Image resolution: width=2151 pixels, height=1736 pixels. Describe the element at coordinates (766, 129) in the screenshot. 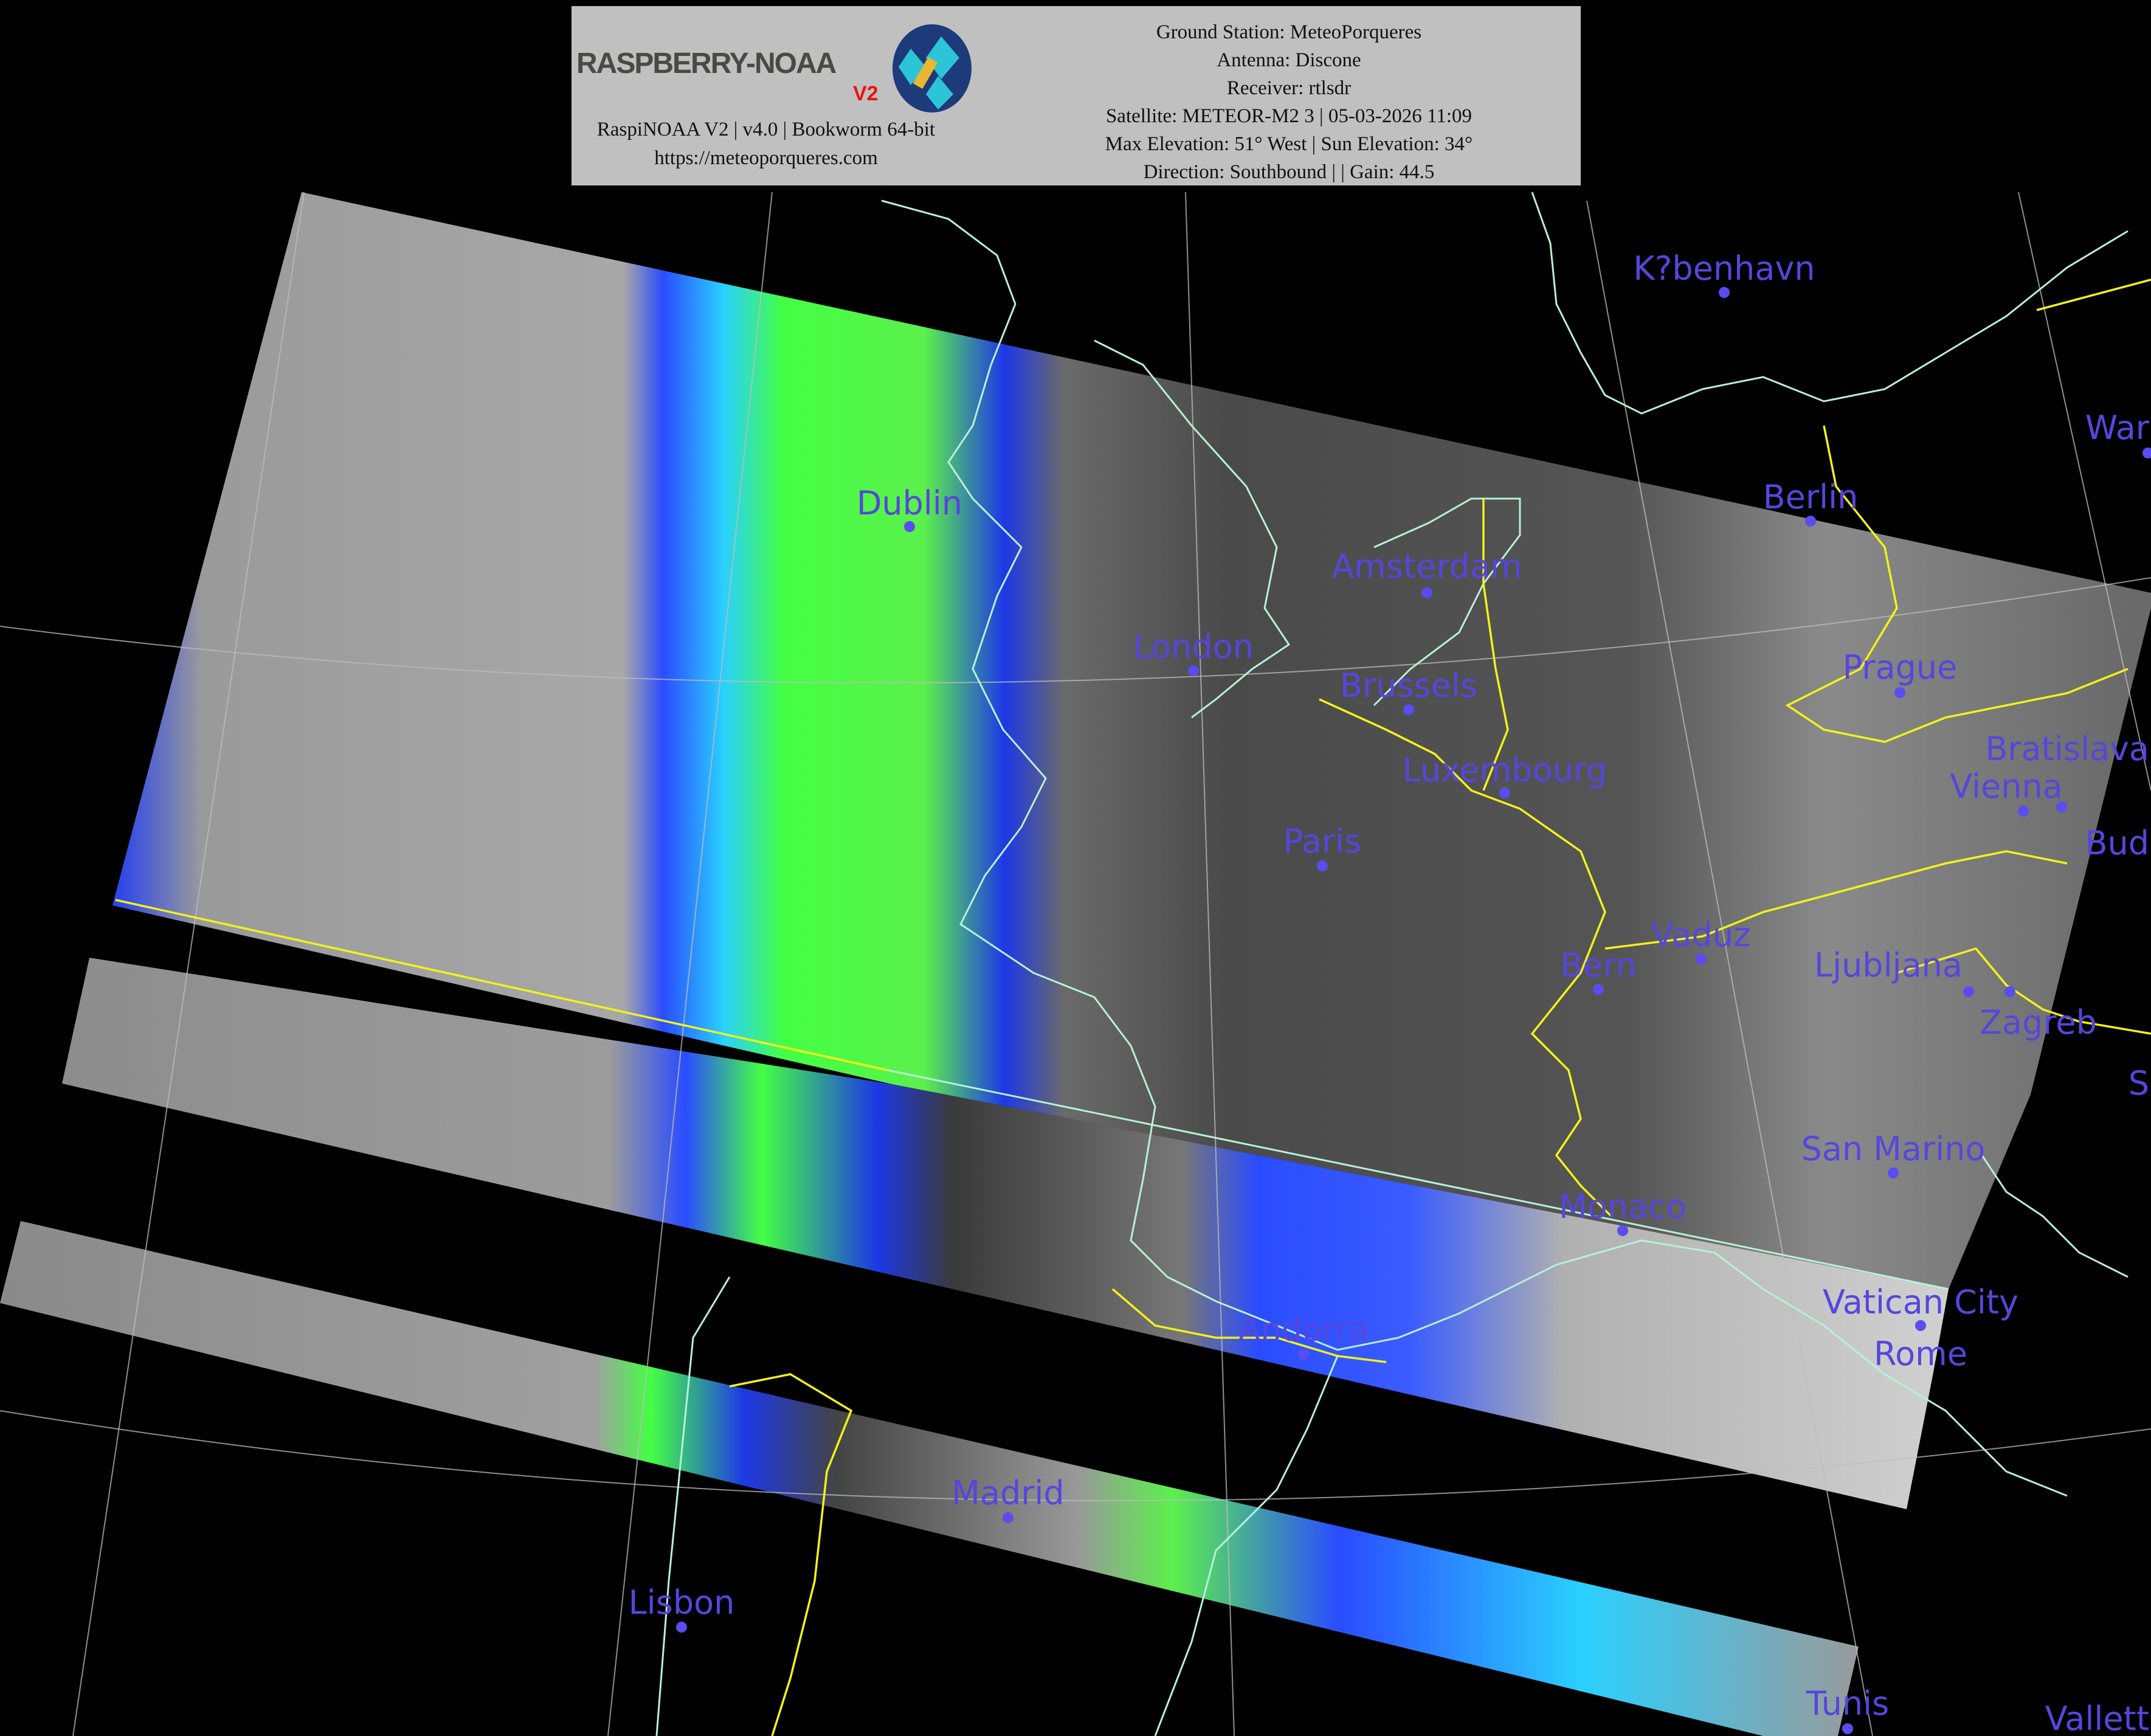

I see `software-info: RaspiNOAA V2 | v4.0 | Bookworm 64-bit` at that location.